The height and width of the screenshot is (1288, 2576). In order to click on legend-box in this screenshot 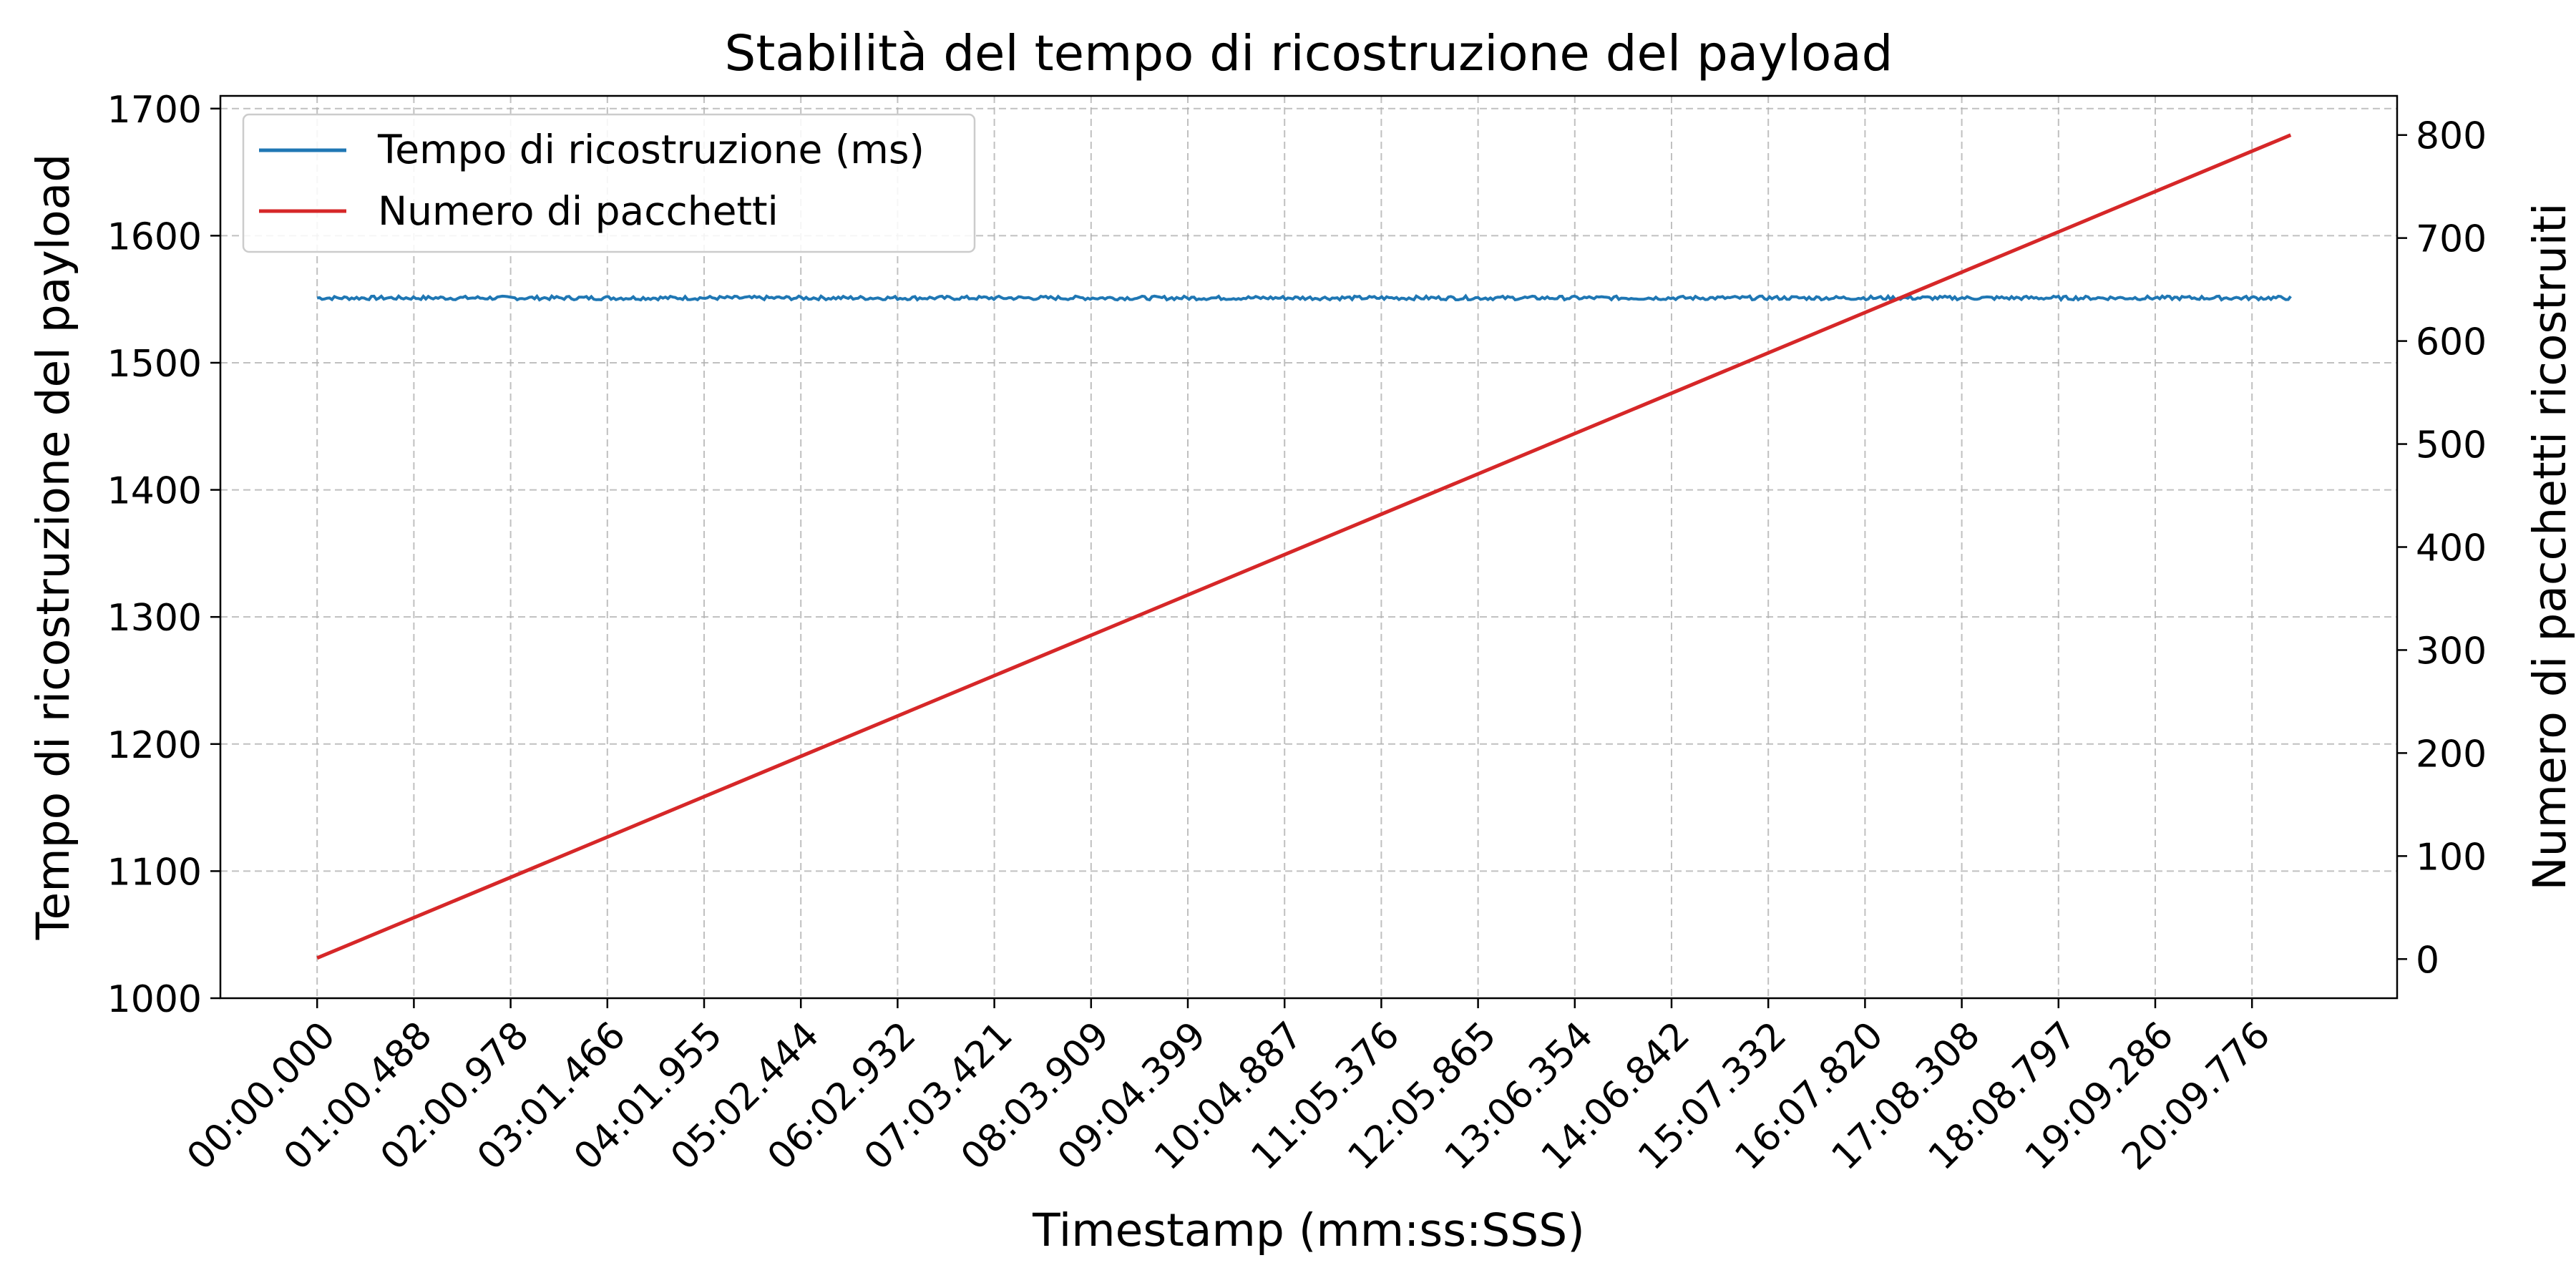, I will do `click(609, 183)`.